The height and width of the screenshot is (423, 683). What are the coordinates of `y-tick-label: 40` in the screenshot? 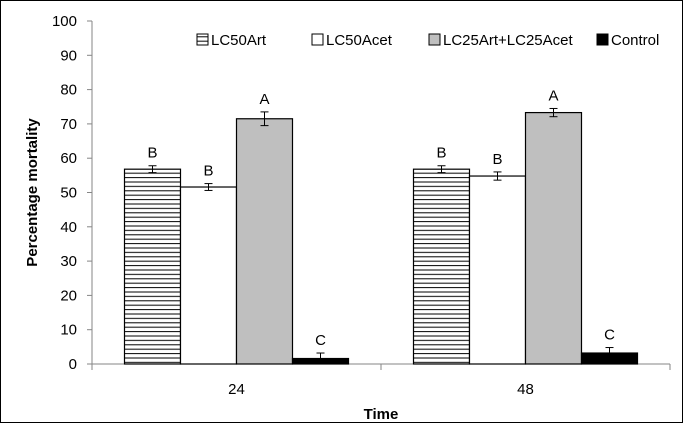 It's located at (68, 227).